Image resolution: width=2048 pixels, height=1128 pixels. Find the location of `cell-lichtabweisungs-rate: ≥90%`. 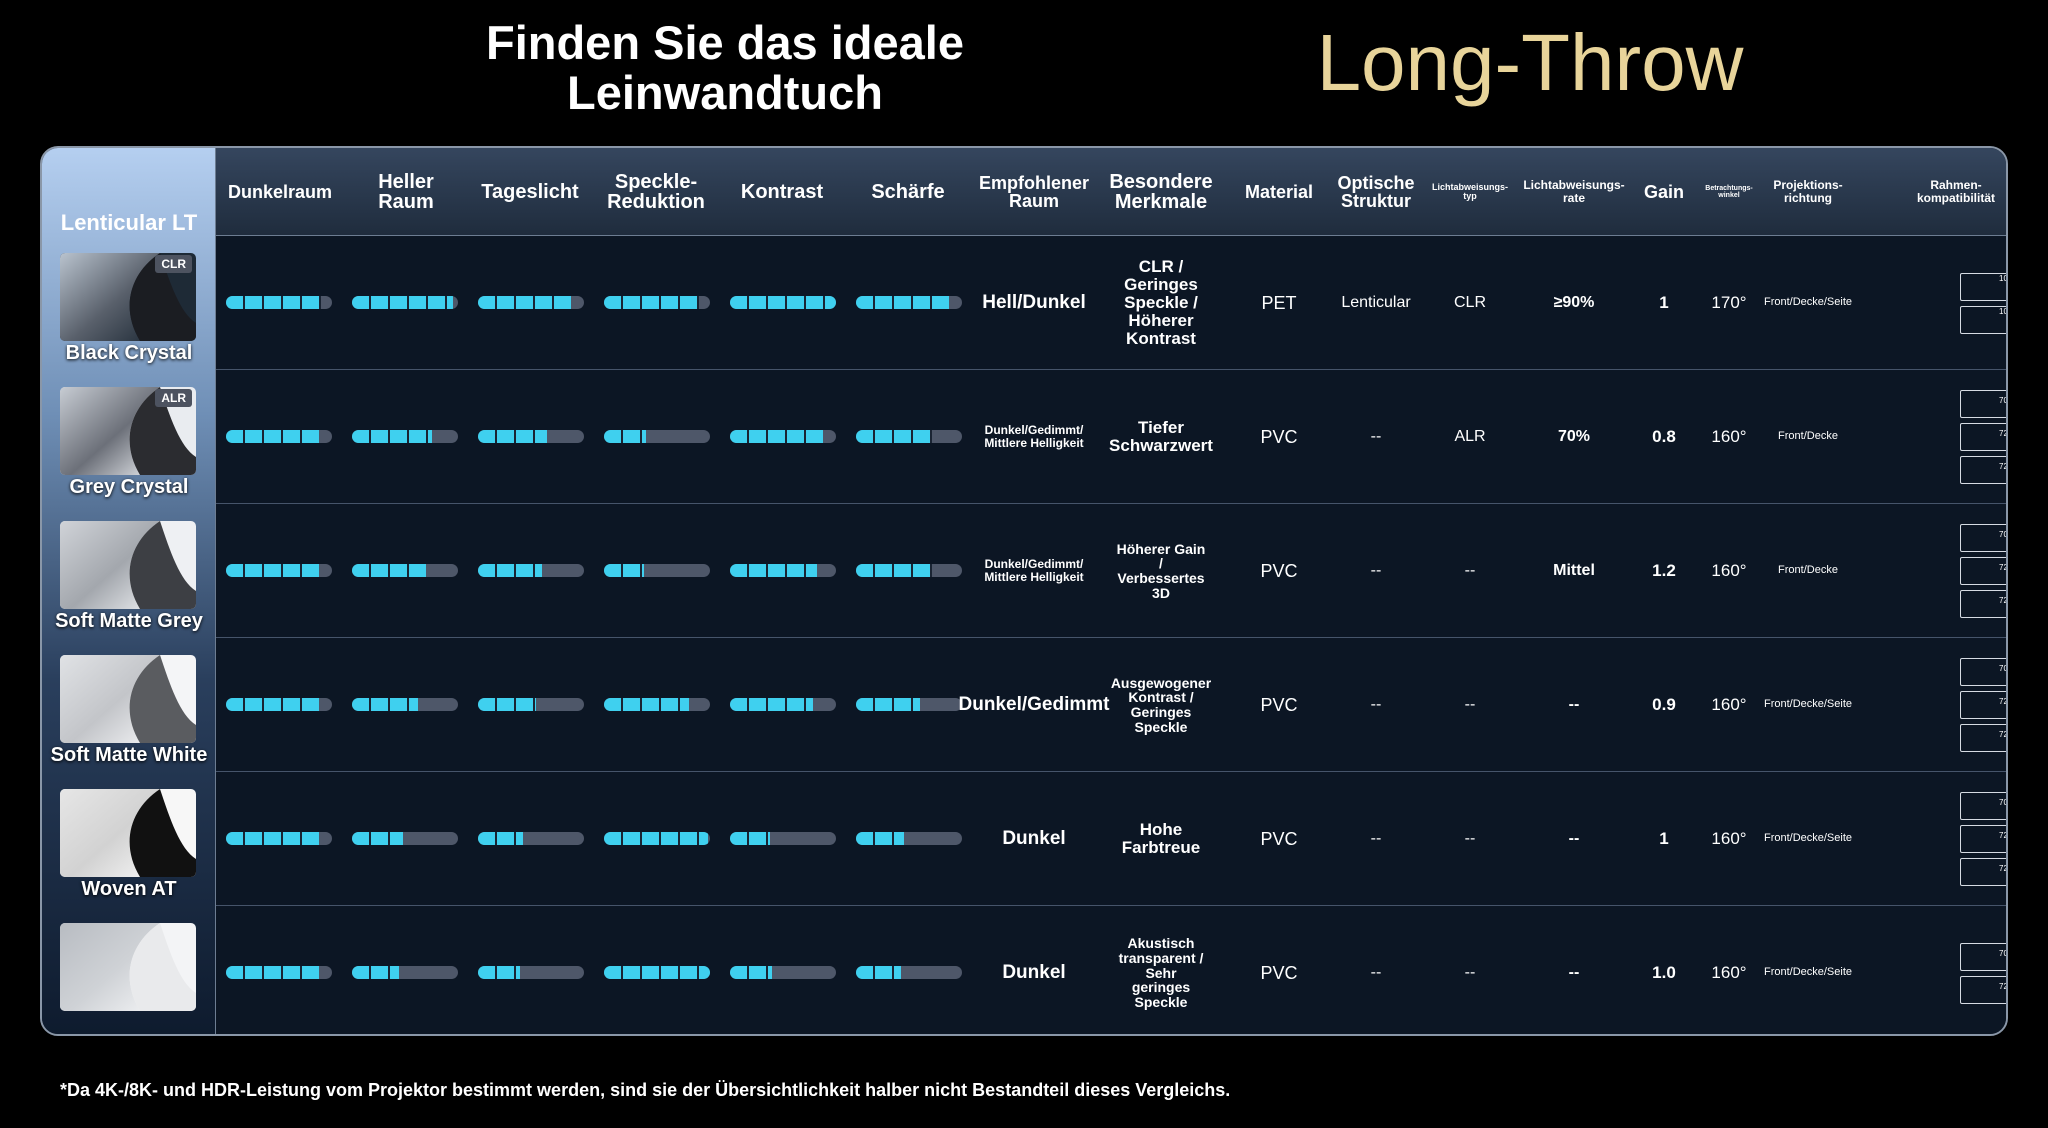

cell-lichtabweisungs-rate: ≥90% is located at coordinates (1574, 303).